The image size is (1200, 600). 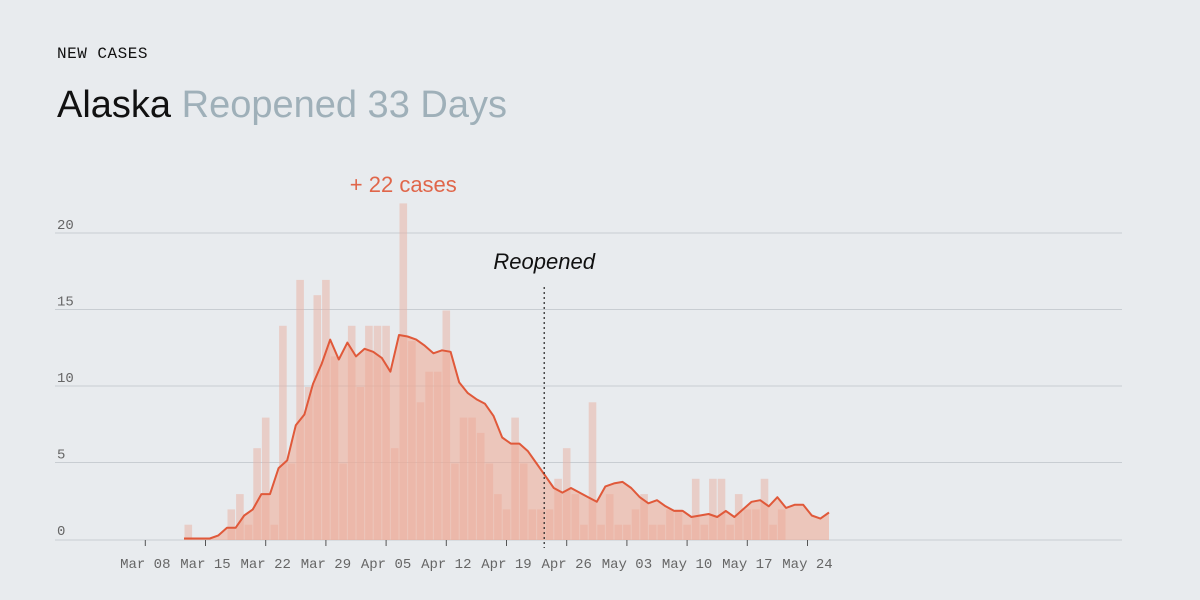 I want to click on x-tick-label: Apr 19, so click(x=506, y=565).